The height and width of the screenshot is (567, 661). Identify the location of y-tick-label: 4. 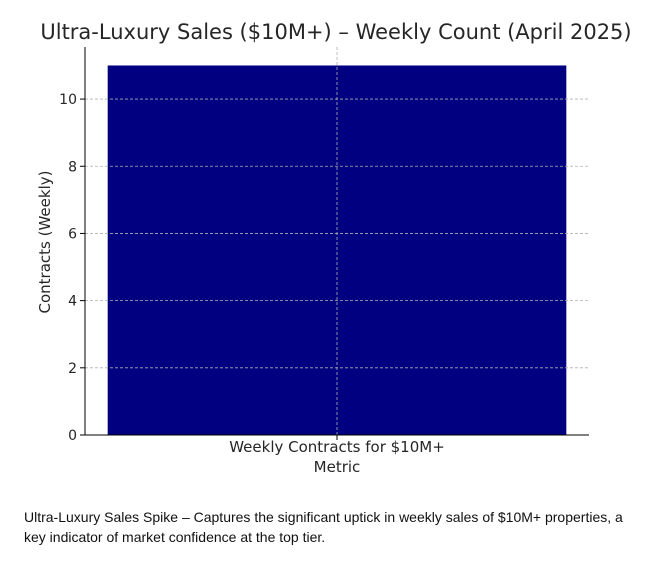
(72, 302).